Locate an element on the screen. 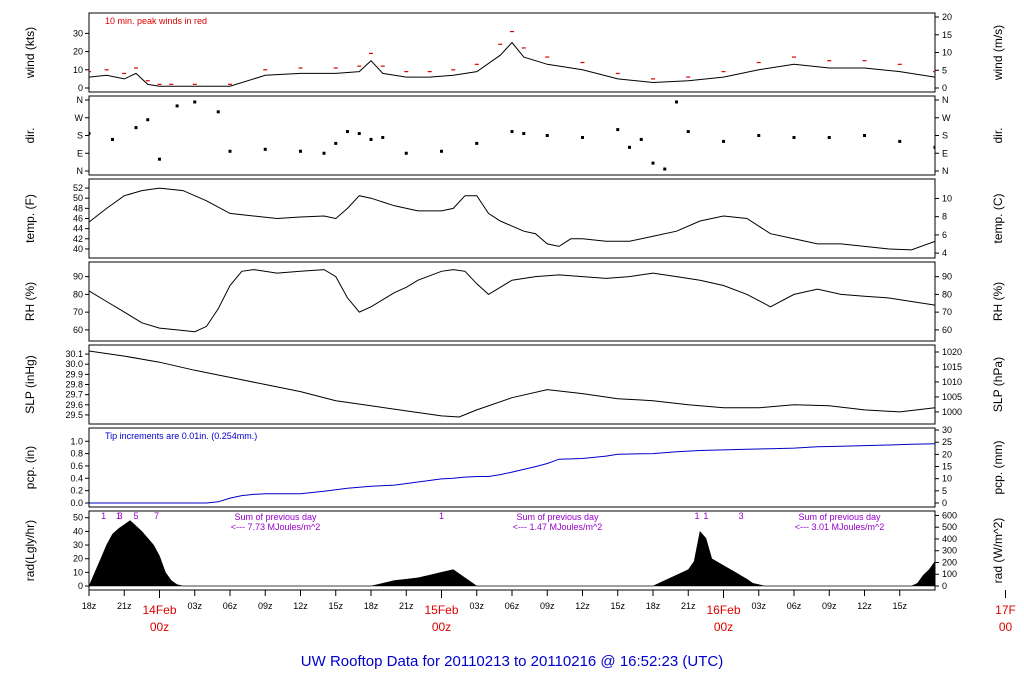 The width and height of the screenshot is (1024, 700). y-axis-label-left: SLP (inHg) is located at coordinates (30, 384).